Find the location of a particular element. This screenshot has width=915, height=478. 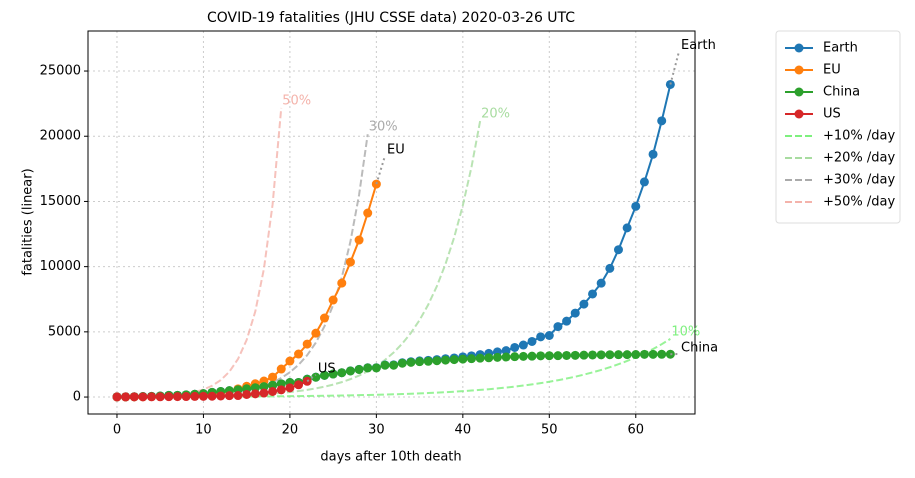

legend-label: +20% /day is located at coordinates (859, 158).